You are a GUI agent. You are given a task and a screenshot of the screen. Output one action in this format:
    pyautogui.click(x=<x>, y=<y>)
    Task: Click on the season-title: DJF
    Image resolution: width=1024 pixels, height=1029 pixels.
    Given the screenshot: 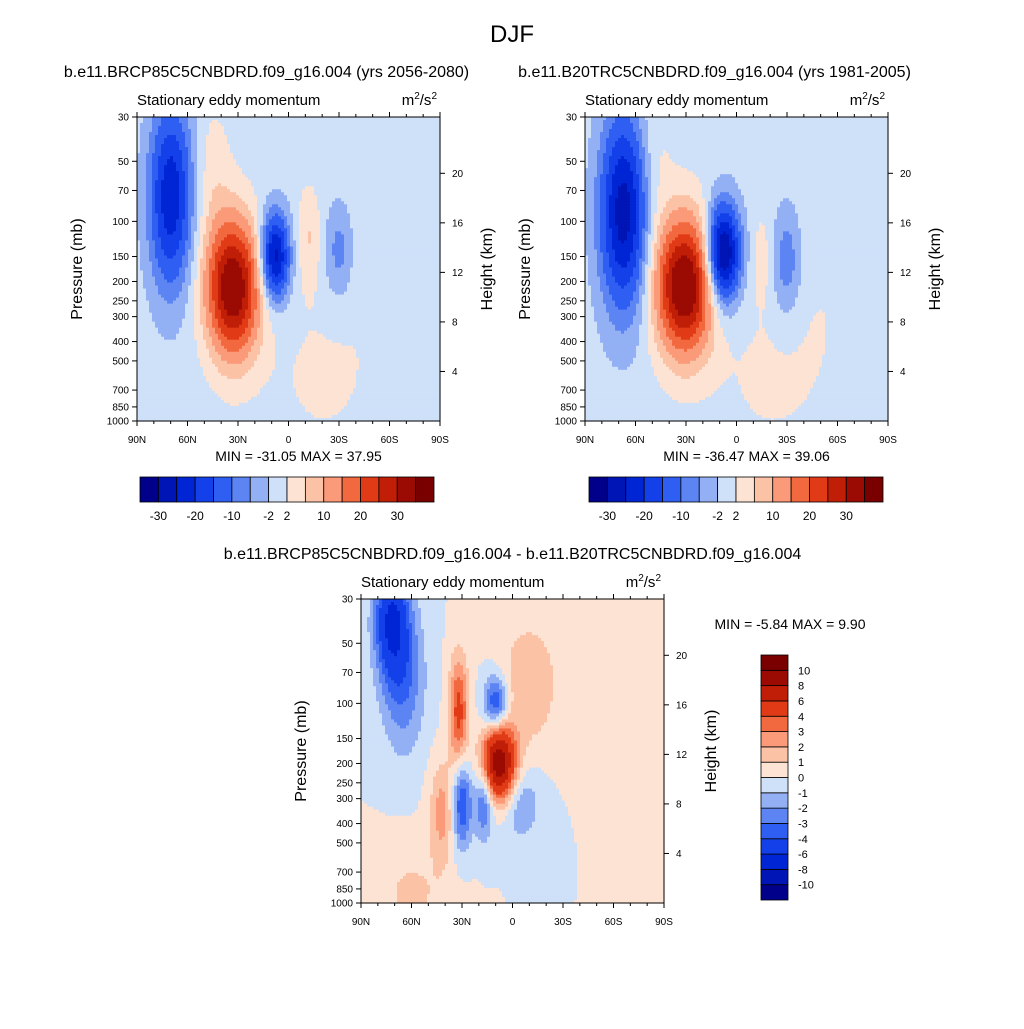 What is the action you would take?
    pyautogui.click(x=512, y=34)
    